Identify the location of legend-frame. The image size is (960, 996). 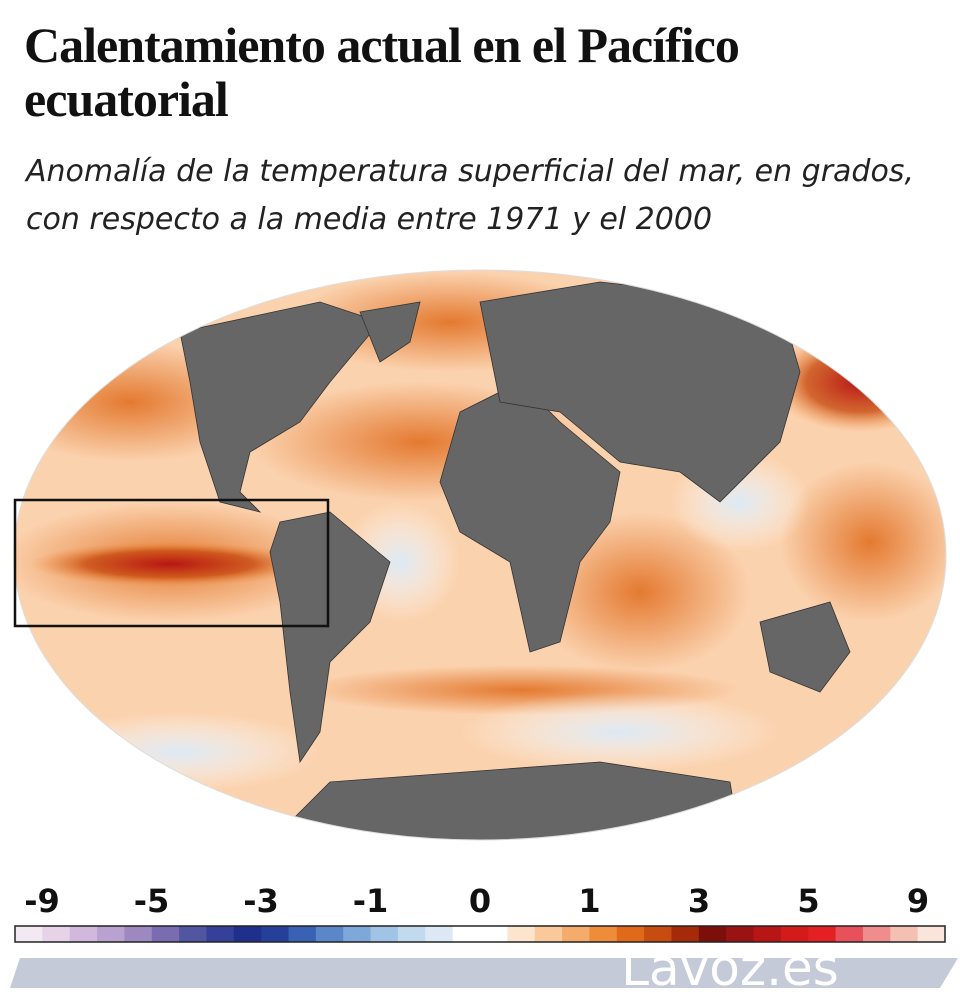
(480, 934).